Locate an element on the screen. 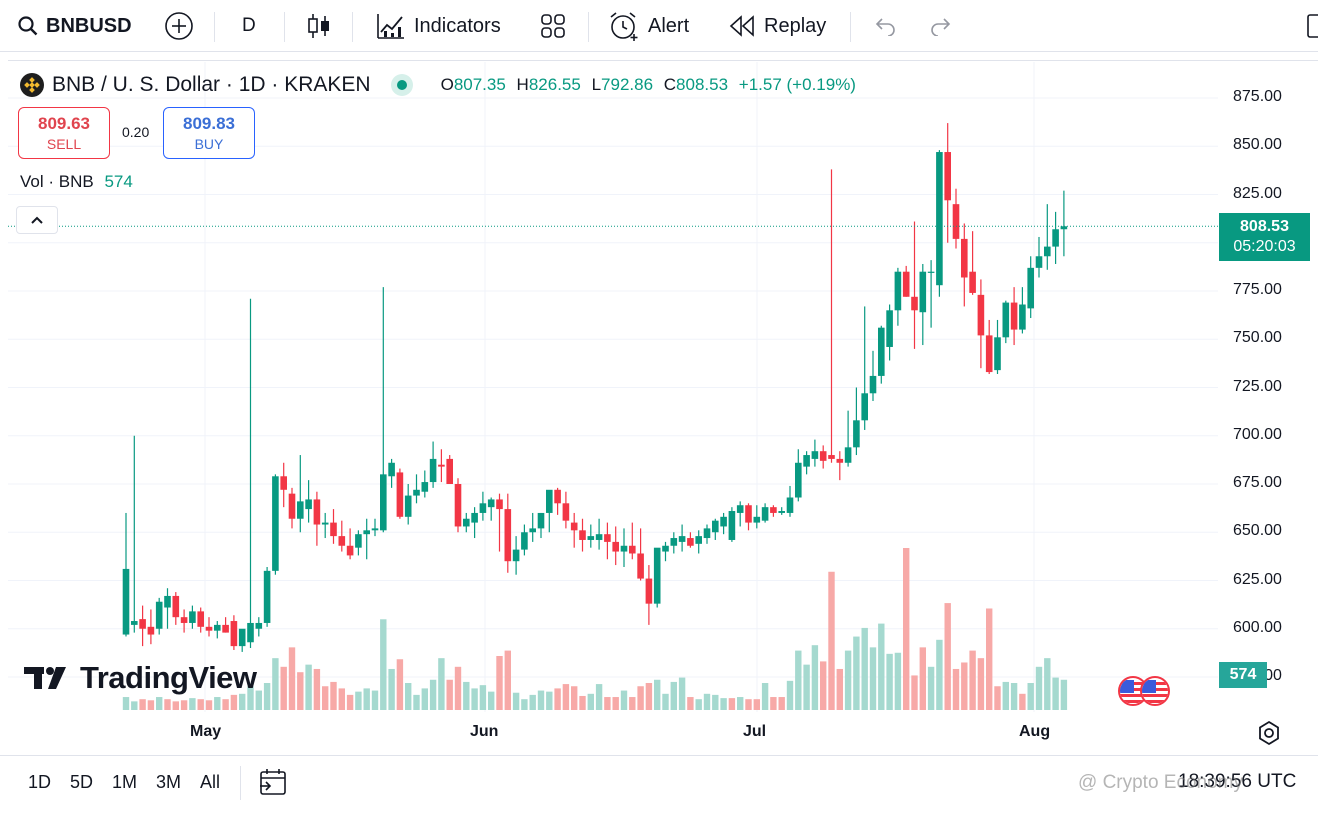 The height and width of the screenshot is (813, 1318). utc-clock: 18:39:56 UTC is located at coordinates (1237, 781).